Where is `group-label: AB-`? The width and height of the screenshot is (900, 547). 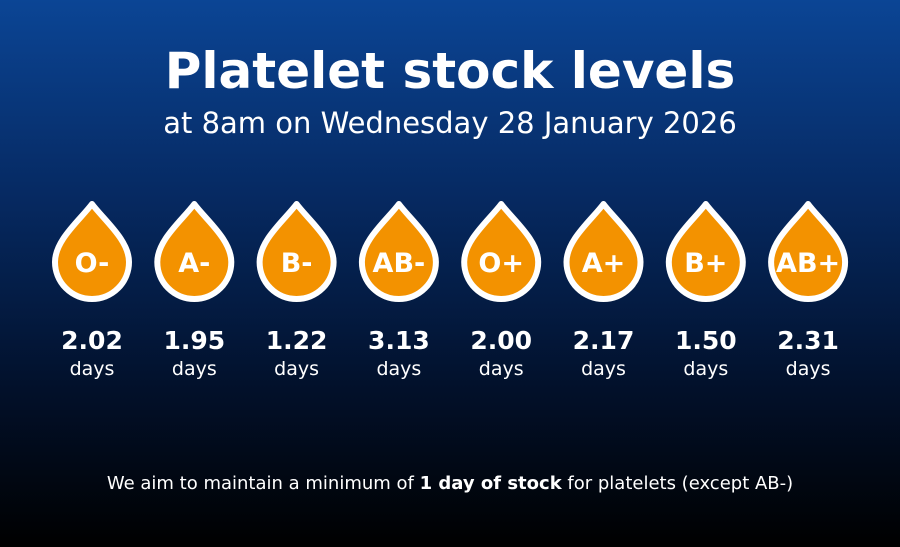 group-label: AB- is located at coordinates (399, 263).